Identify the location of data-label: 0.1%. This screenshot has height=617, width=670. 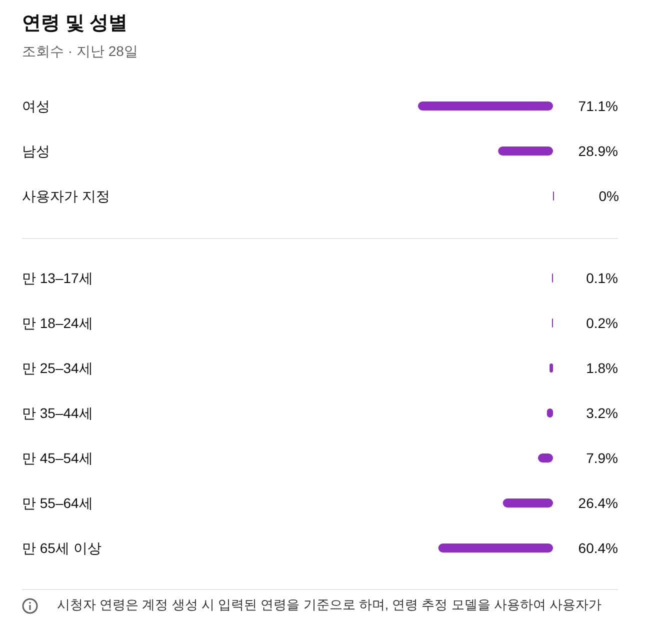
(602, 278).